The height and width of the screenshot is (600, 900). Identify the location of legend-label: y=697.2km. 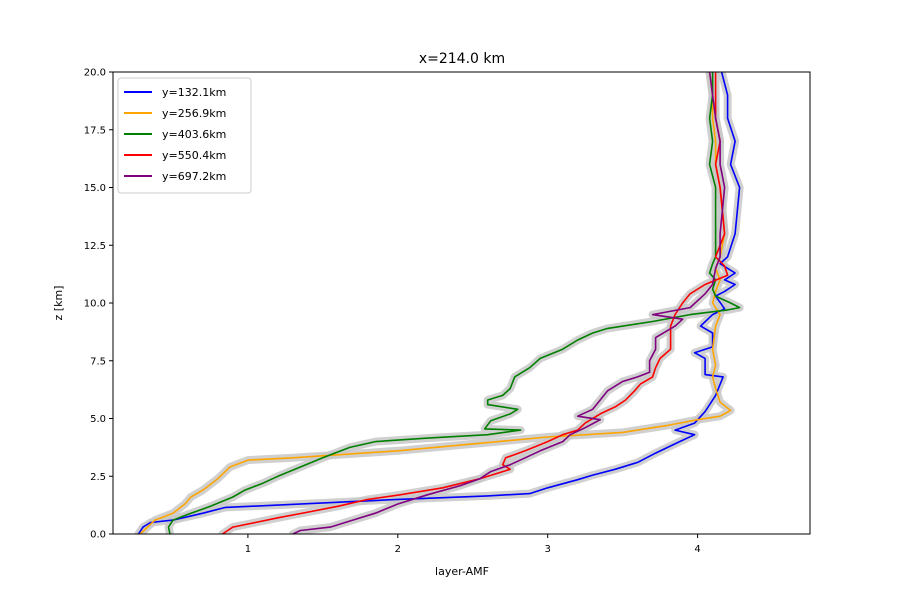
(194, 176).